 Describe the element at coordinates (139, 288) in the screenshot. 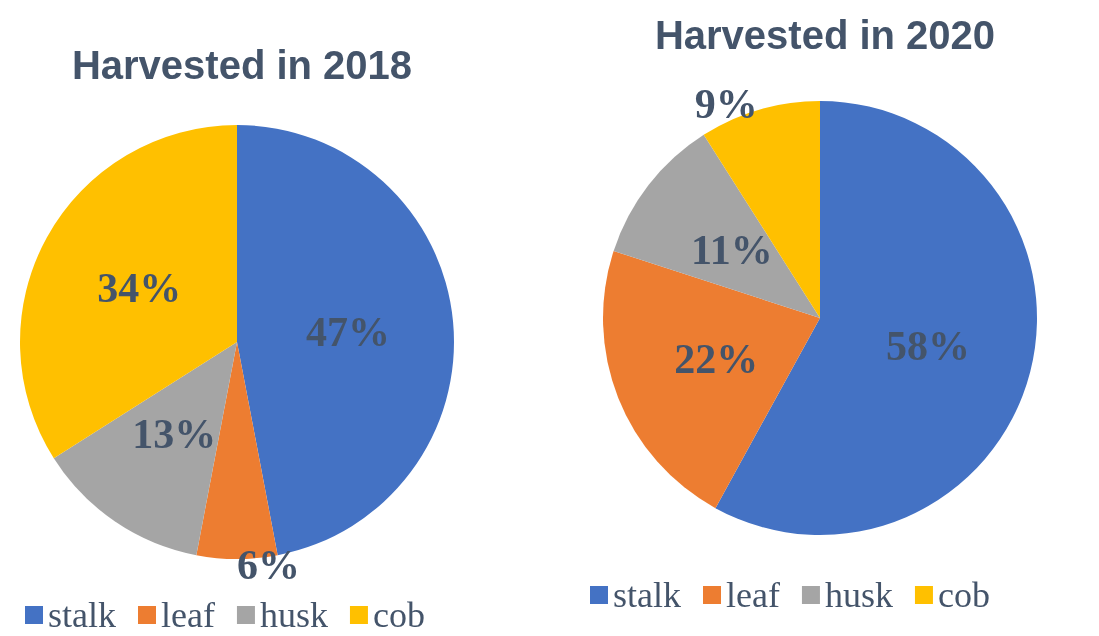

I see `data-label: 34%` at that location.